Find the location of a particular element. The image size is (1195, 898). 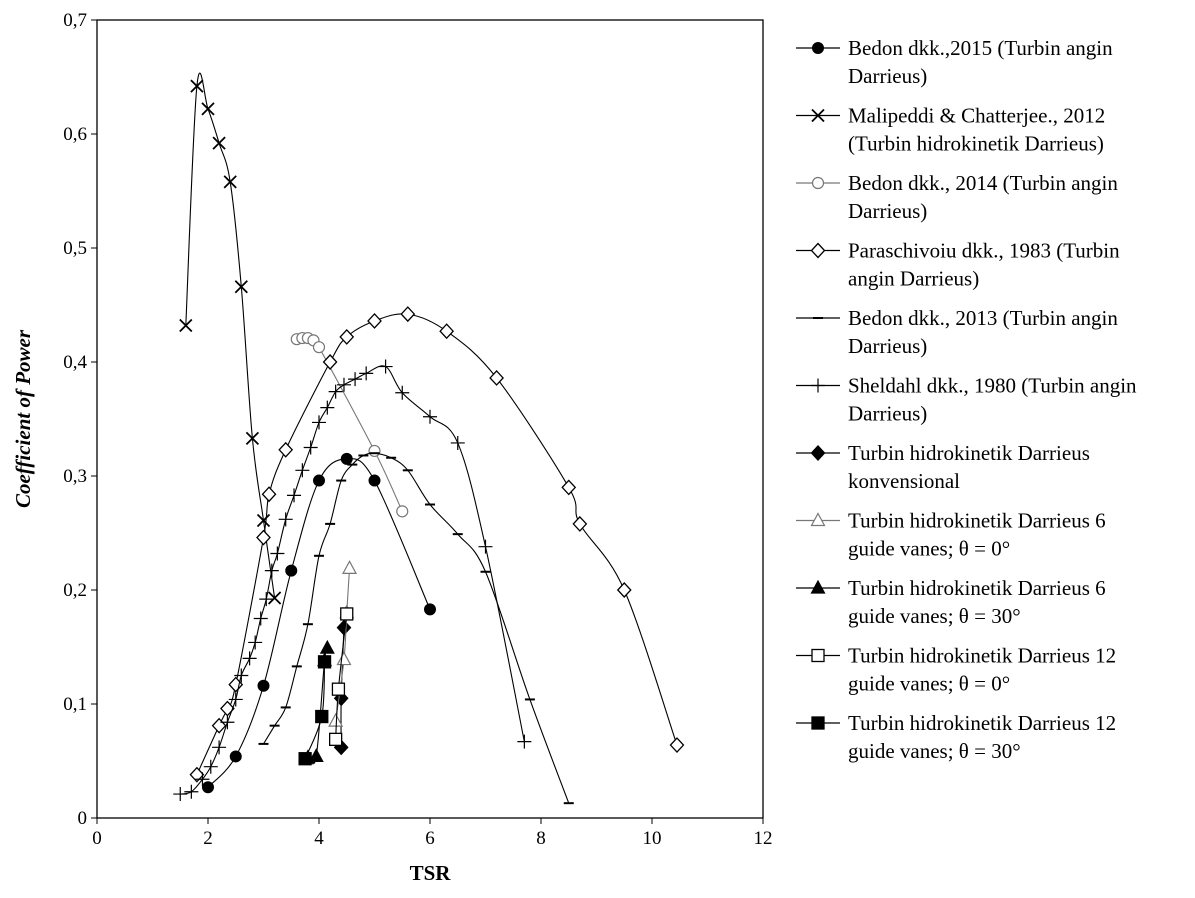

x-tick-label: 0 is located at coordinates (97, 838).